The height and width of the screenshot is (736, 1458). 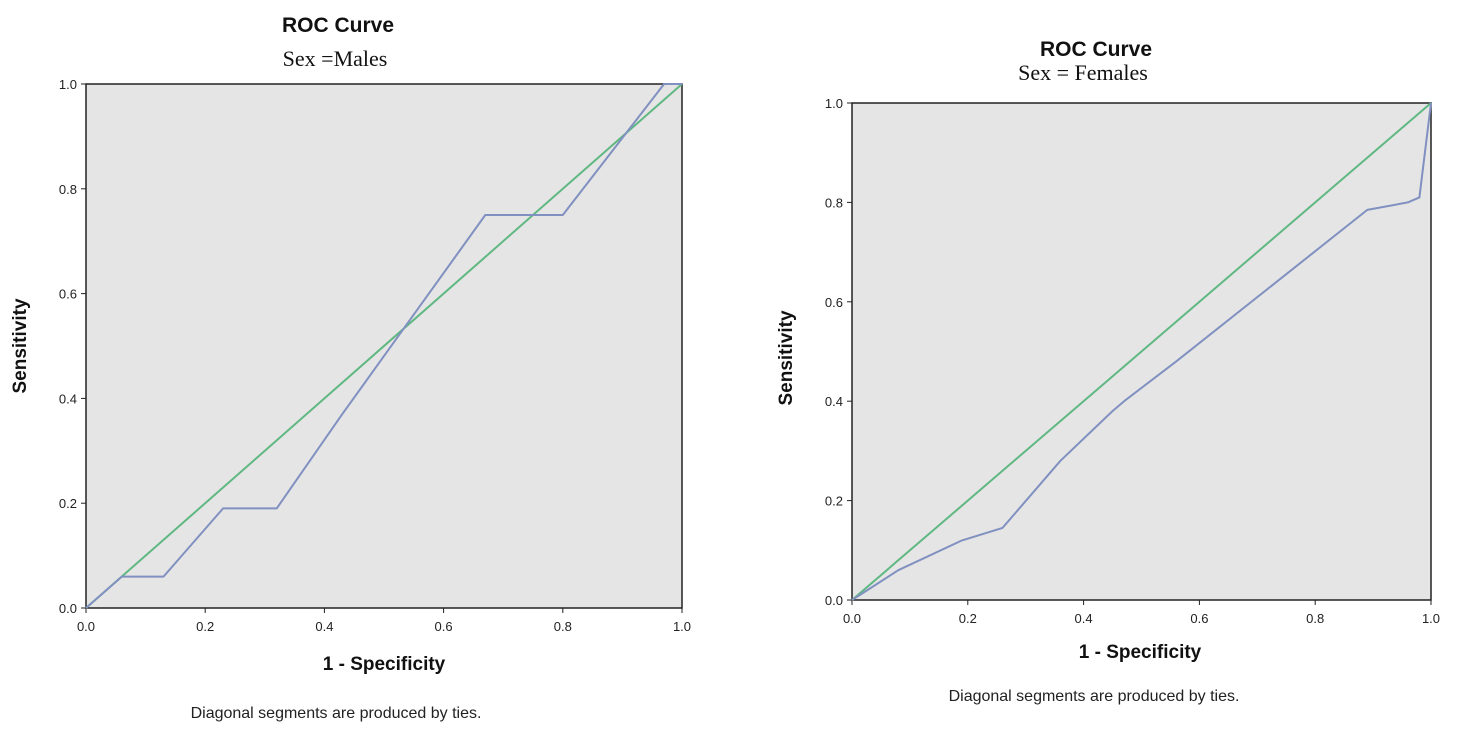 What do you see at coordinates (335, 58) in the screenshot?
I see `chart-subtitle: Sex =Males` at bounding box center [335, 58].